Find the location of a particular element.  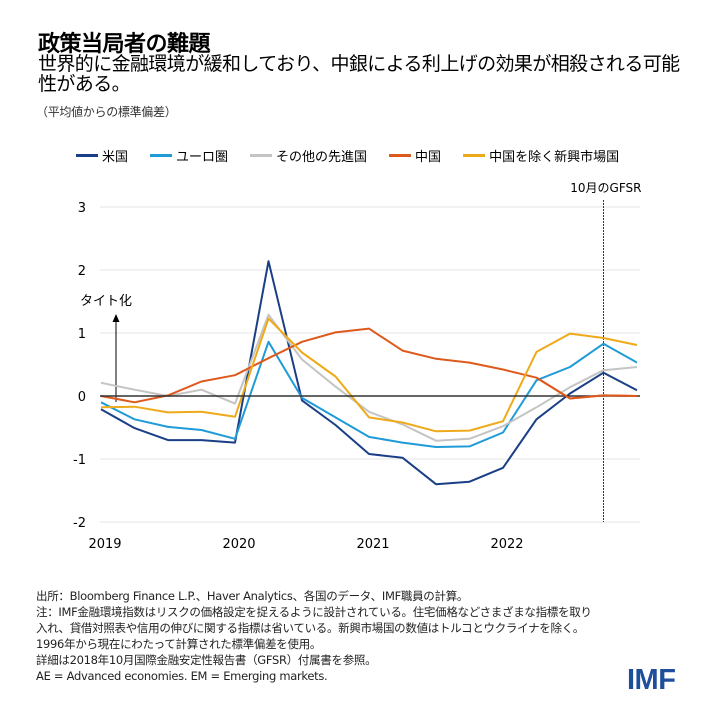

imf-logo: IMF is located at coordinates (651, 680).